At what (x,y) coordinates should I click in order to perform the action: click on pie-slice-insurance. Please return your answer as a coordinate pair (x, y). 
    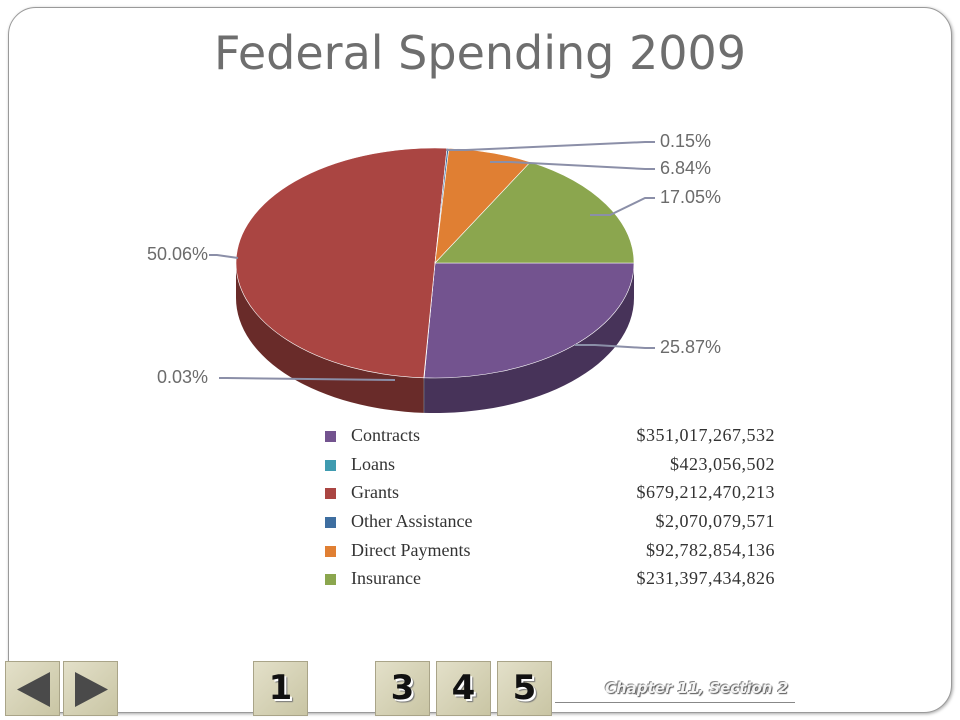
    Looking at the image, I should click on (534, 212).